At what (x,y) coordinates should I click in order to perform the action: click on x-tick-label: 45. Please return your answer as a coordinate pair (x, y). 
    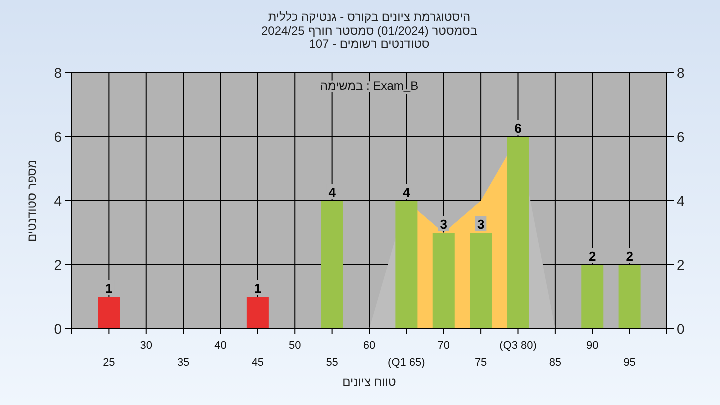
    Looking at the image, I should click on (258, 363).